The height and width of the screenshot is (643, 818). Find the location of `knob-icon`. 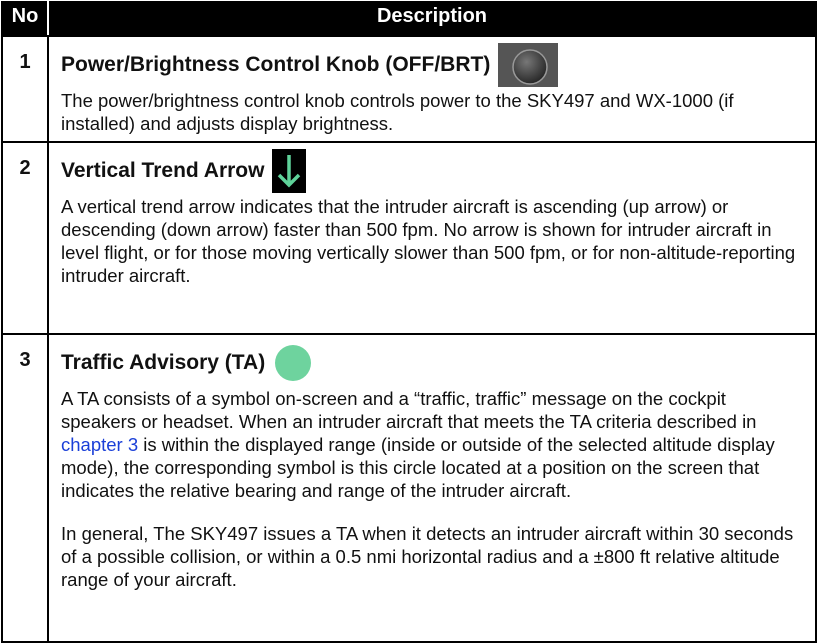

knob-icon is located at coordinates (528, 65).